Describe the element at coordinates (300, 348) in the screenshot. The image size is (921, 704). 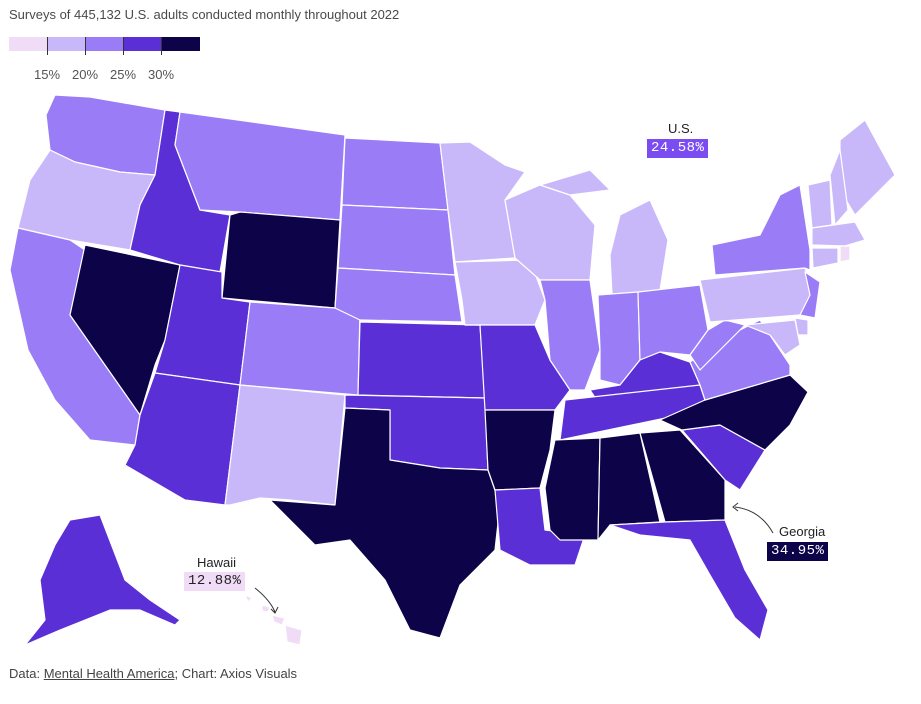
I see `state-CO` at that location.